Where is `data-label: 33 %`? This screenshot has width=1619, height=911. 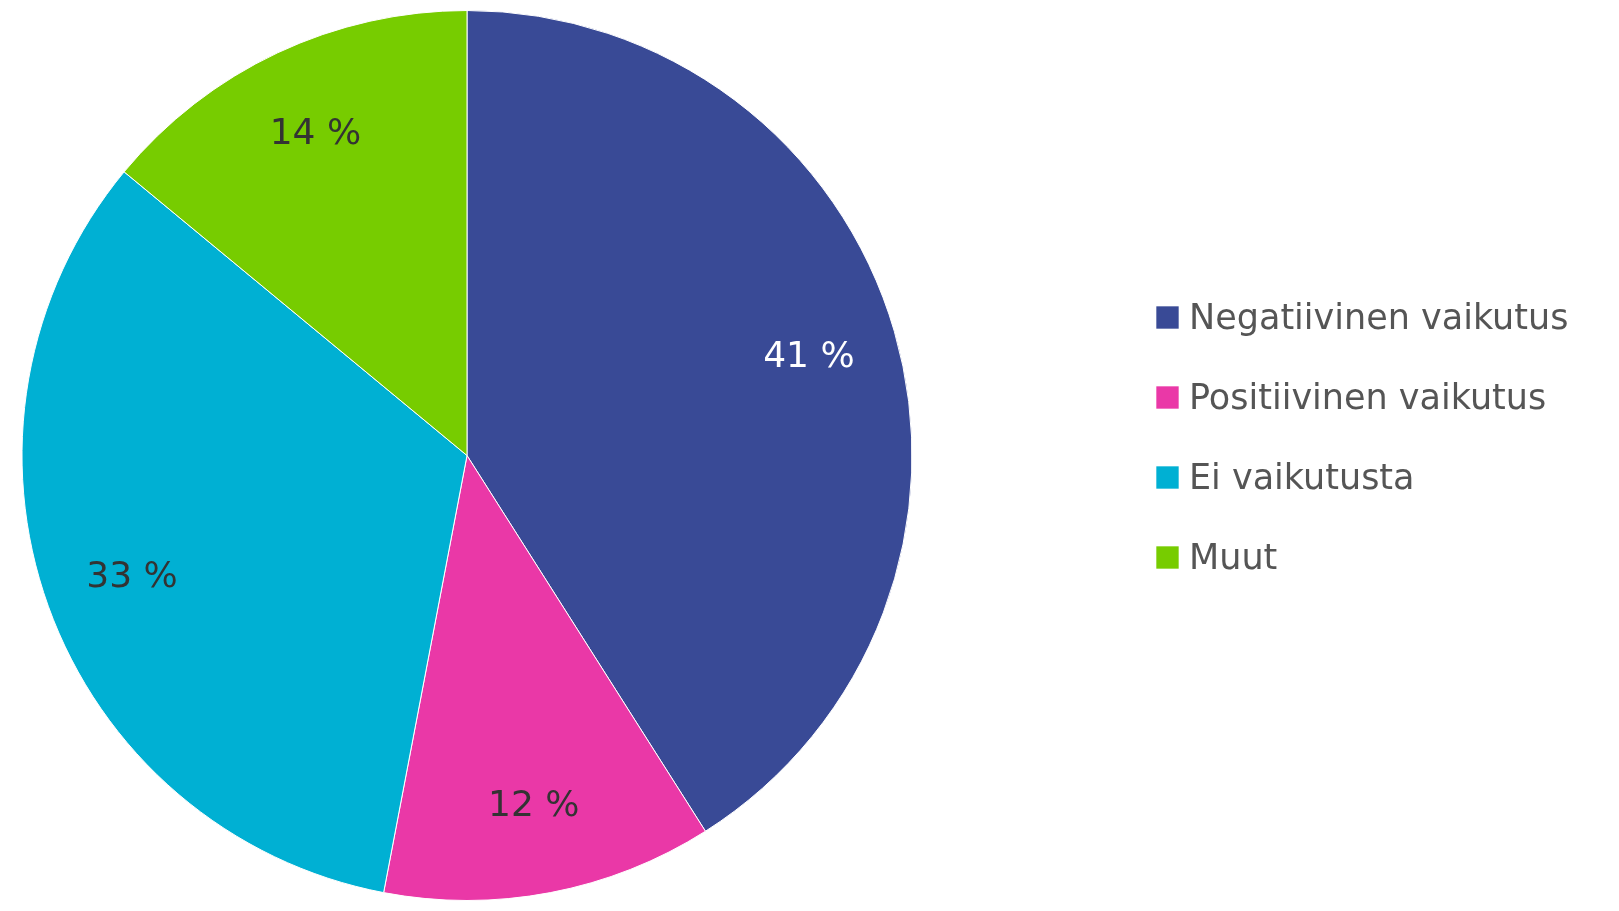 data-label: 33 % is located at coordinates (132, 575).